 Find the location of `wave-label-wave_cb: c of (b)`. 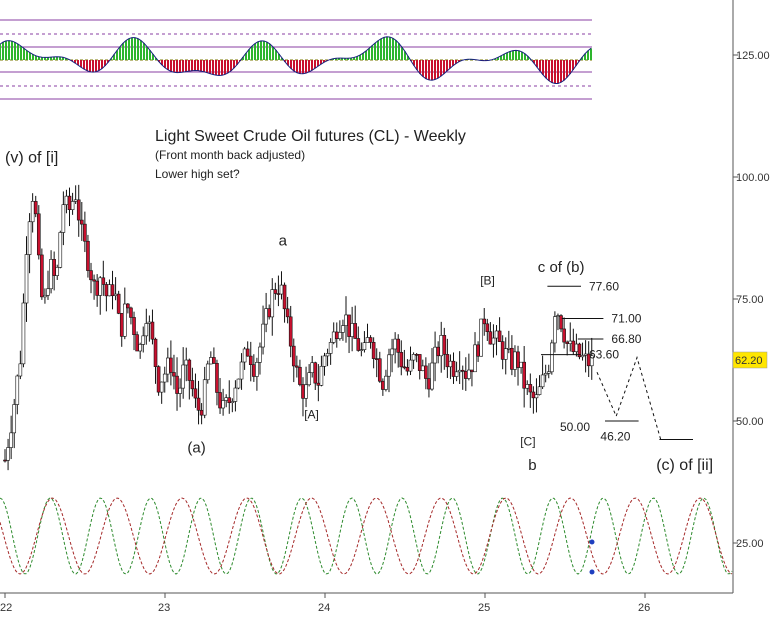

wave-label-wave_cb: c of (b) is located at coordinates (561, 267).